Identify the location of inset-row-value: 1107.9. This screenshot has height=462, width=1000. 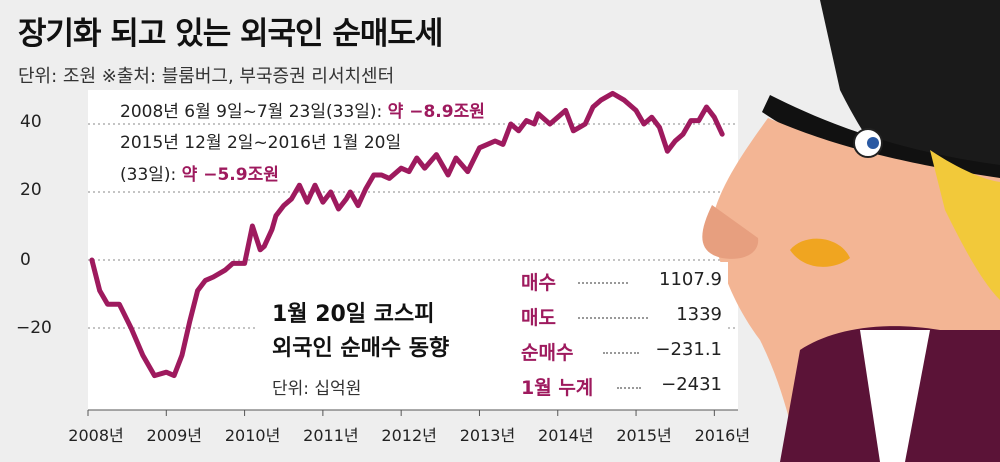
(690, 279).